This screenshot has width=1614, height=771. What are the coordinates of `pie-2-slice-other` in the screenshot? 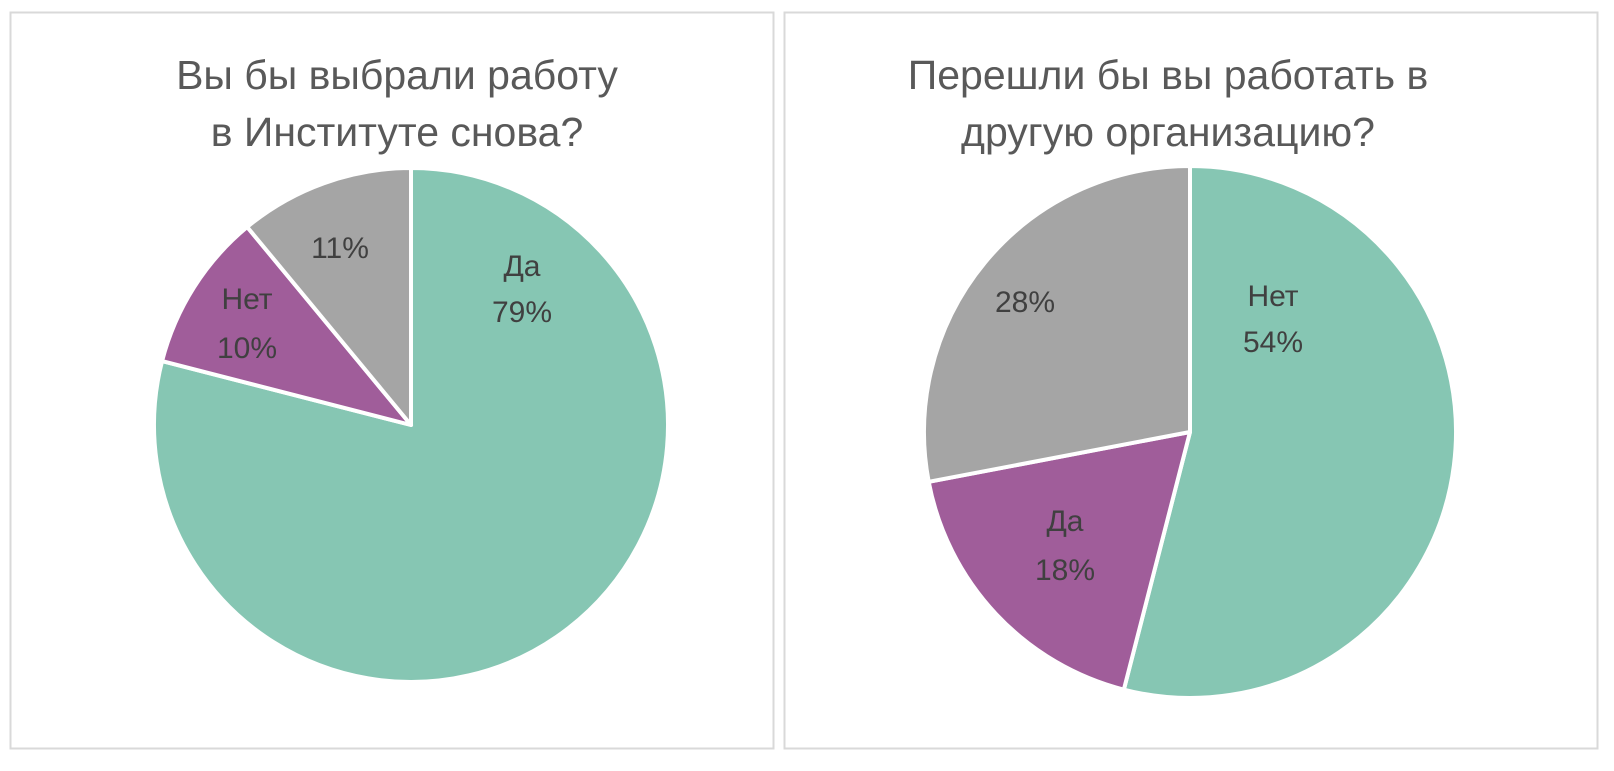 It's located at (1057, 324).